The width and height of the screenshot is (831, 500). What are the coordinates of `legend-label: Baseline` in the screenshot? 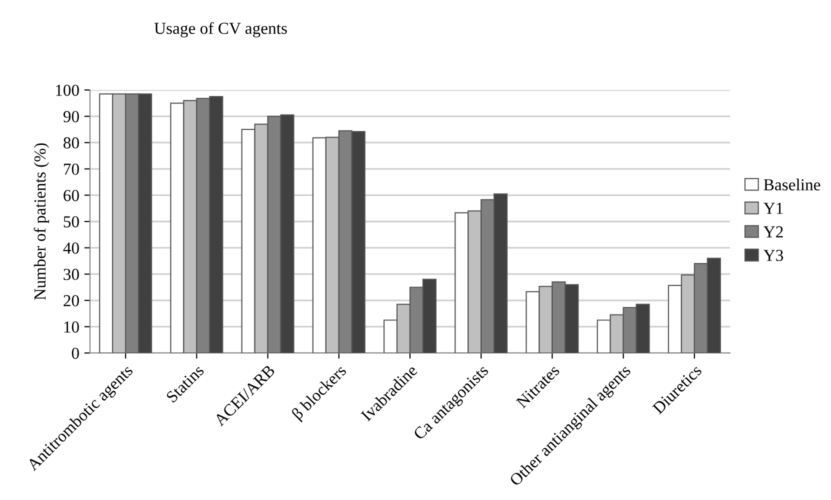 It's located at (792, 184).